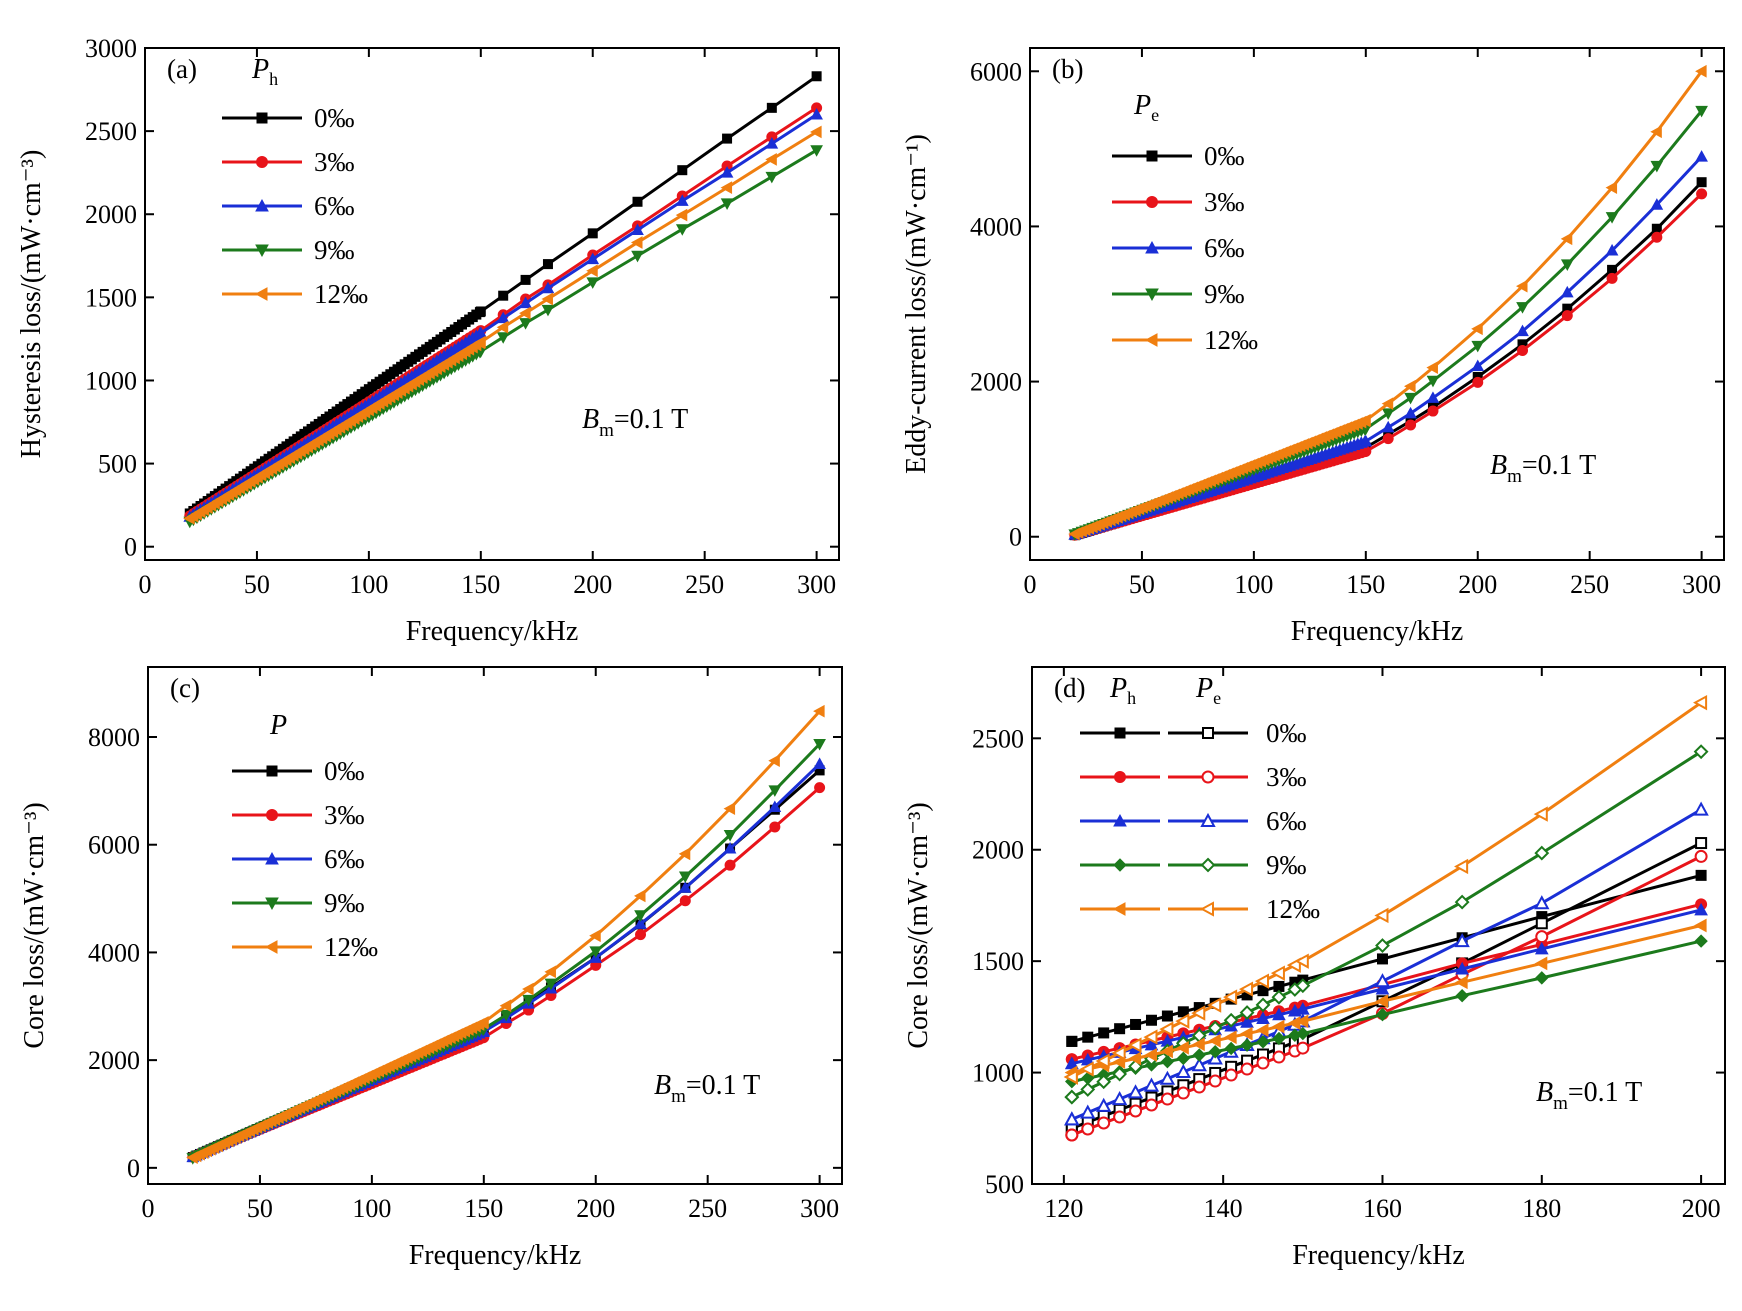  What do you see at coordinates (295, 181) in the screenshot?
I see `legend: Ph 0‰ 3‰ 6‰ 9‰ 12‰` at bounding box center [295, 181].